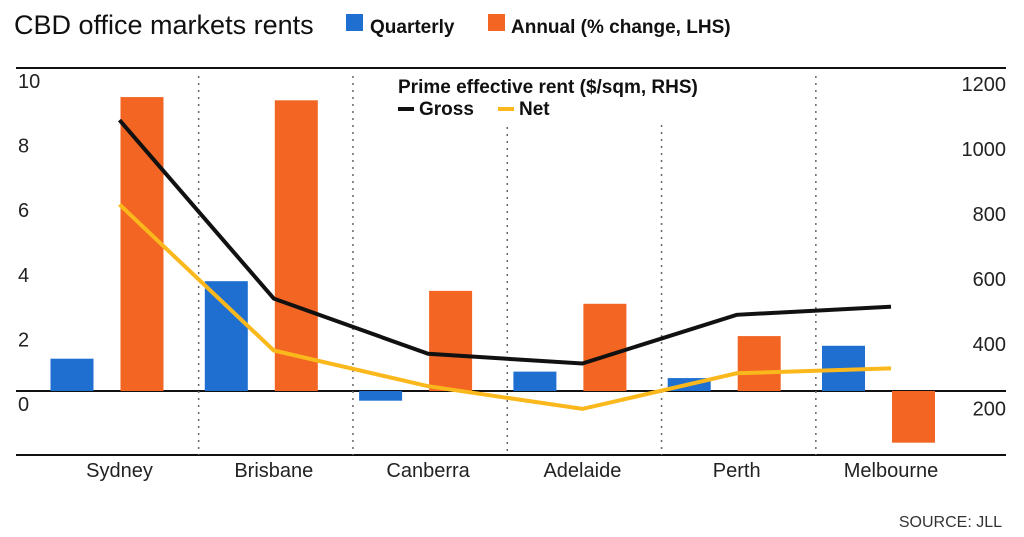 This screenshot has height=537, width=1024. Describe the element at coordinates (226, 336) in the screenshot. I see `bar-quarterly-brisbane` at that location.